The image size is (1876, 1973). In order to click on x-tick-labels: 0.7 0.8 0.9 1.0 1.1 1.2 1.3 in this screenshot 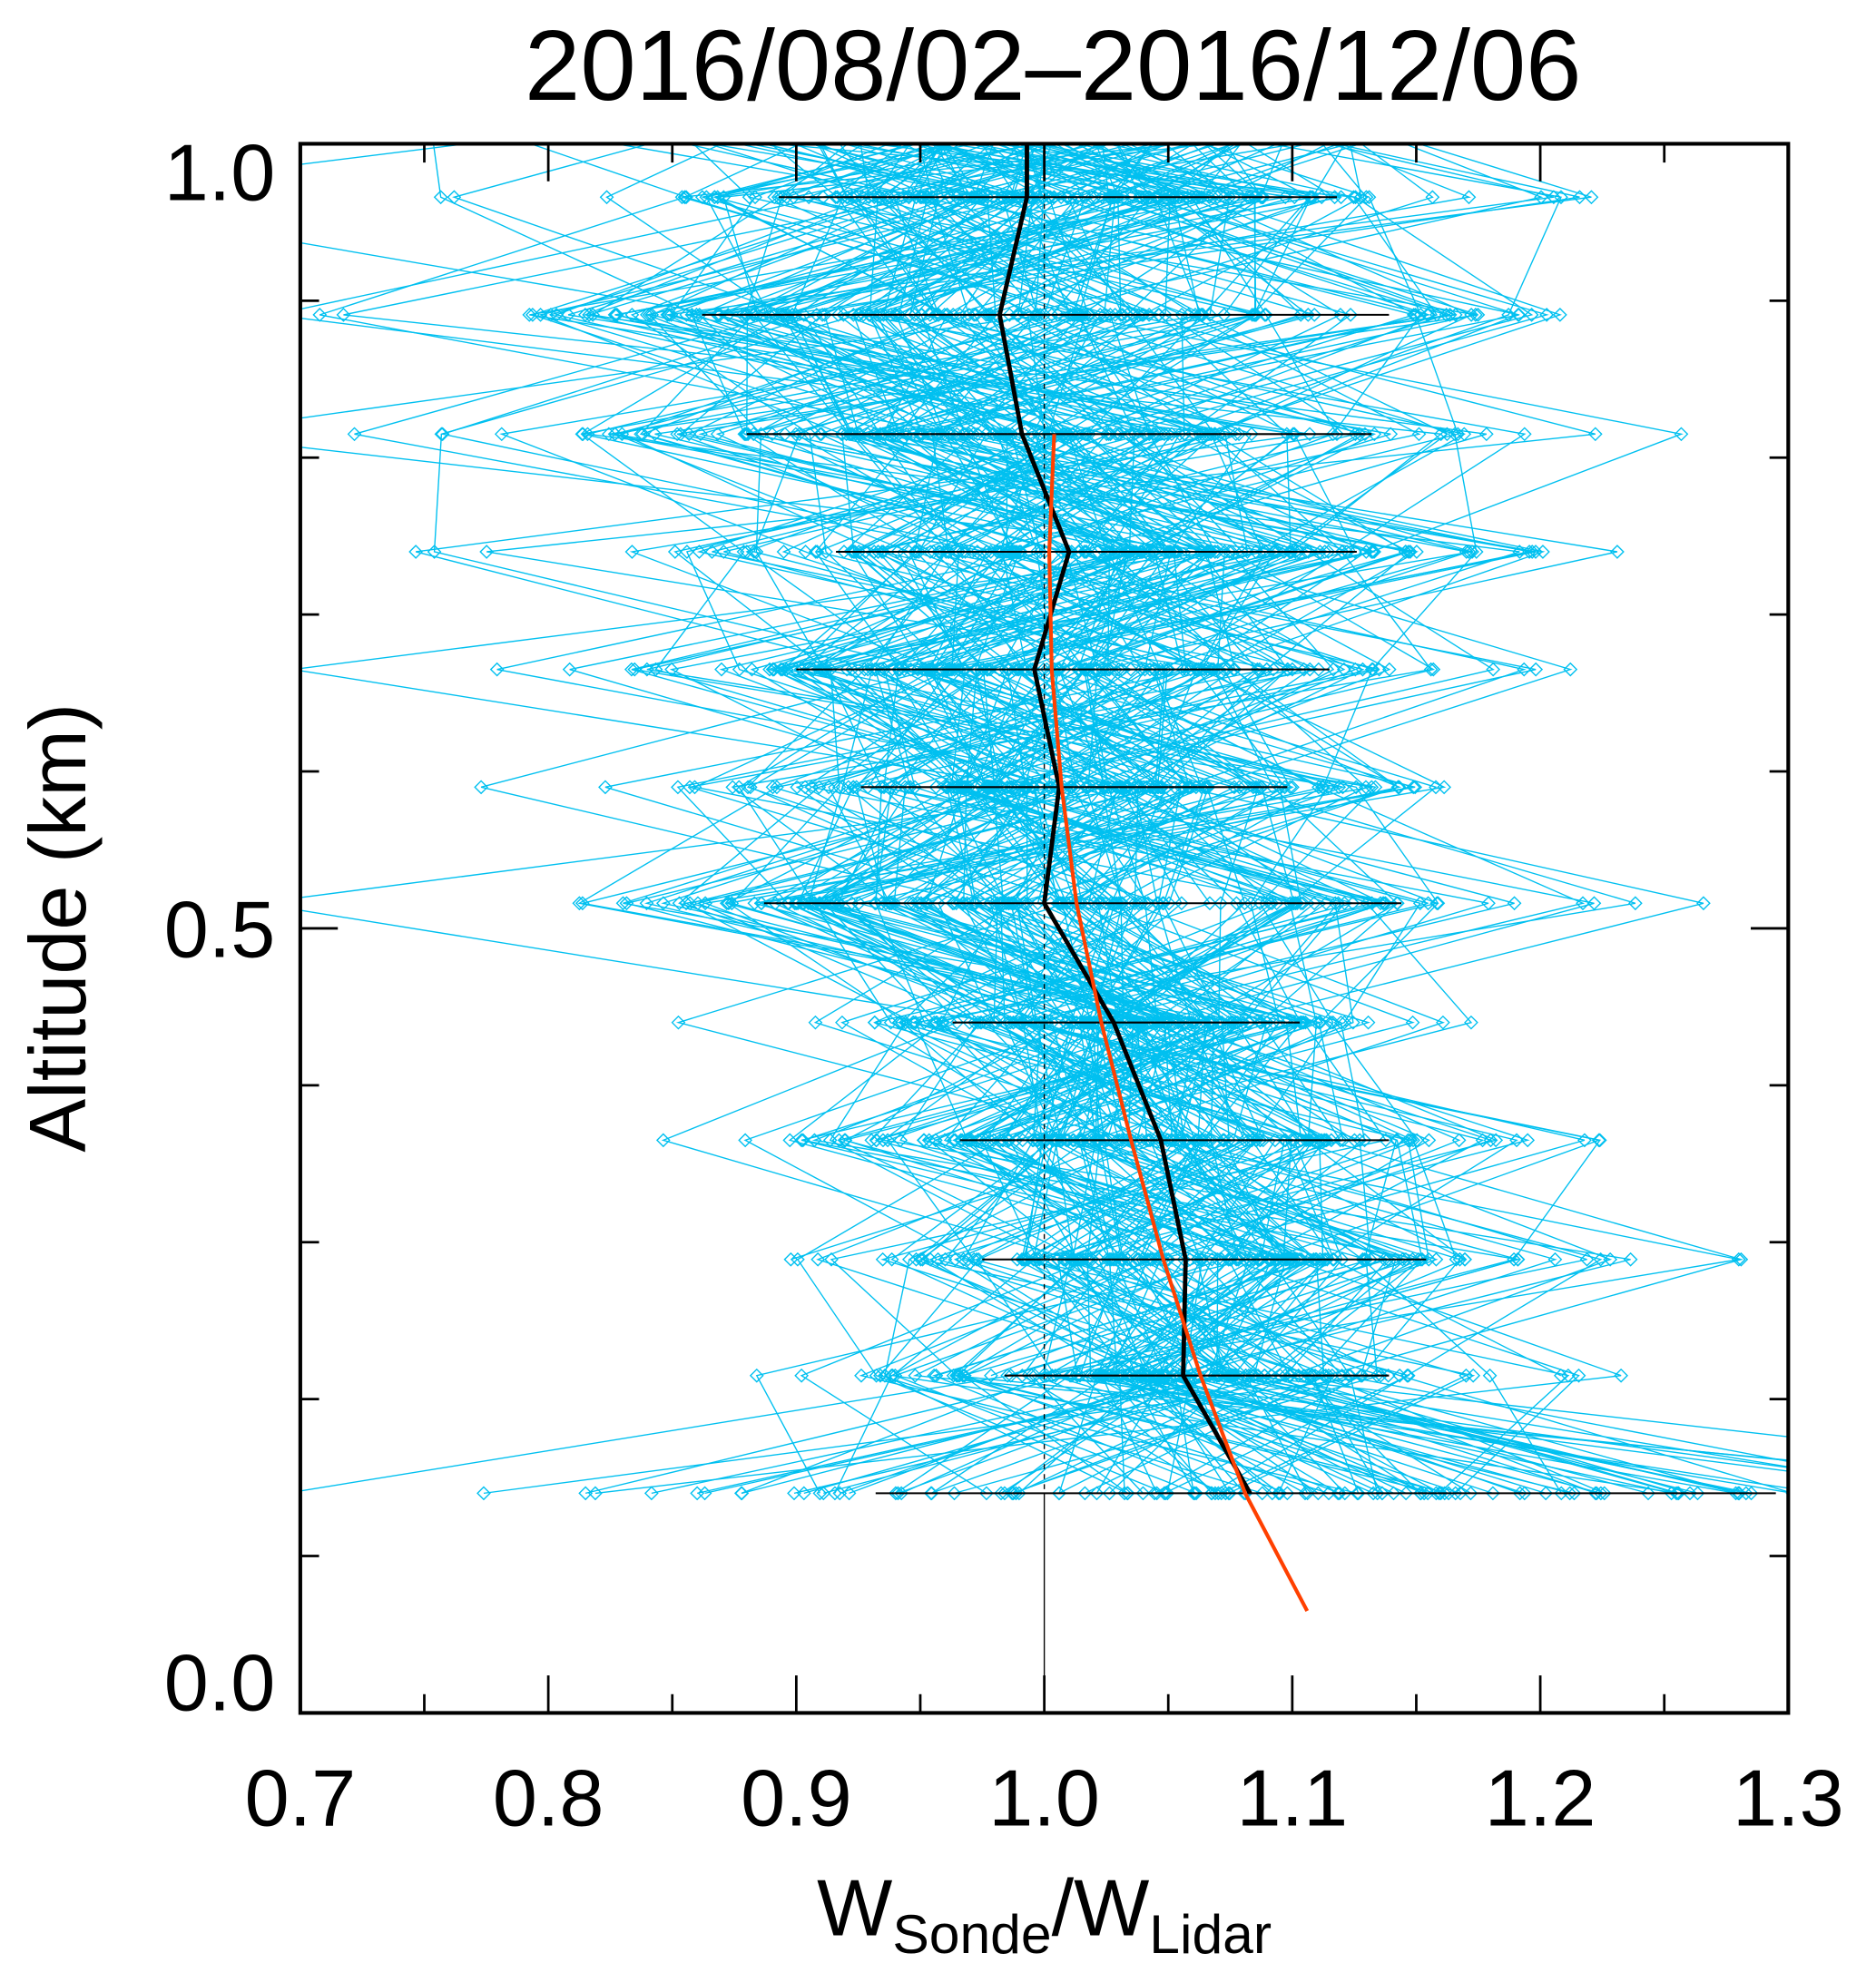, I will do `click(1044, 1797)`.